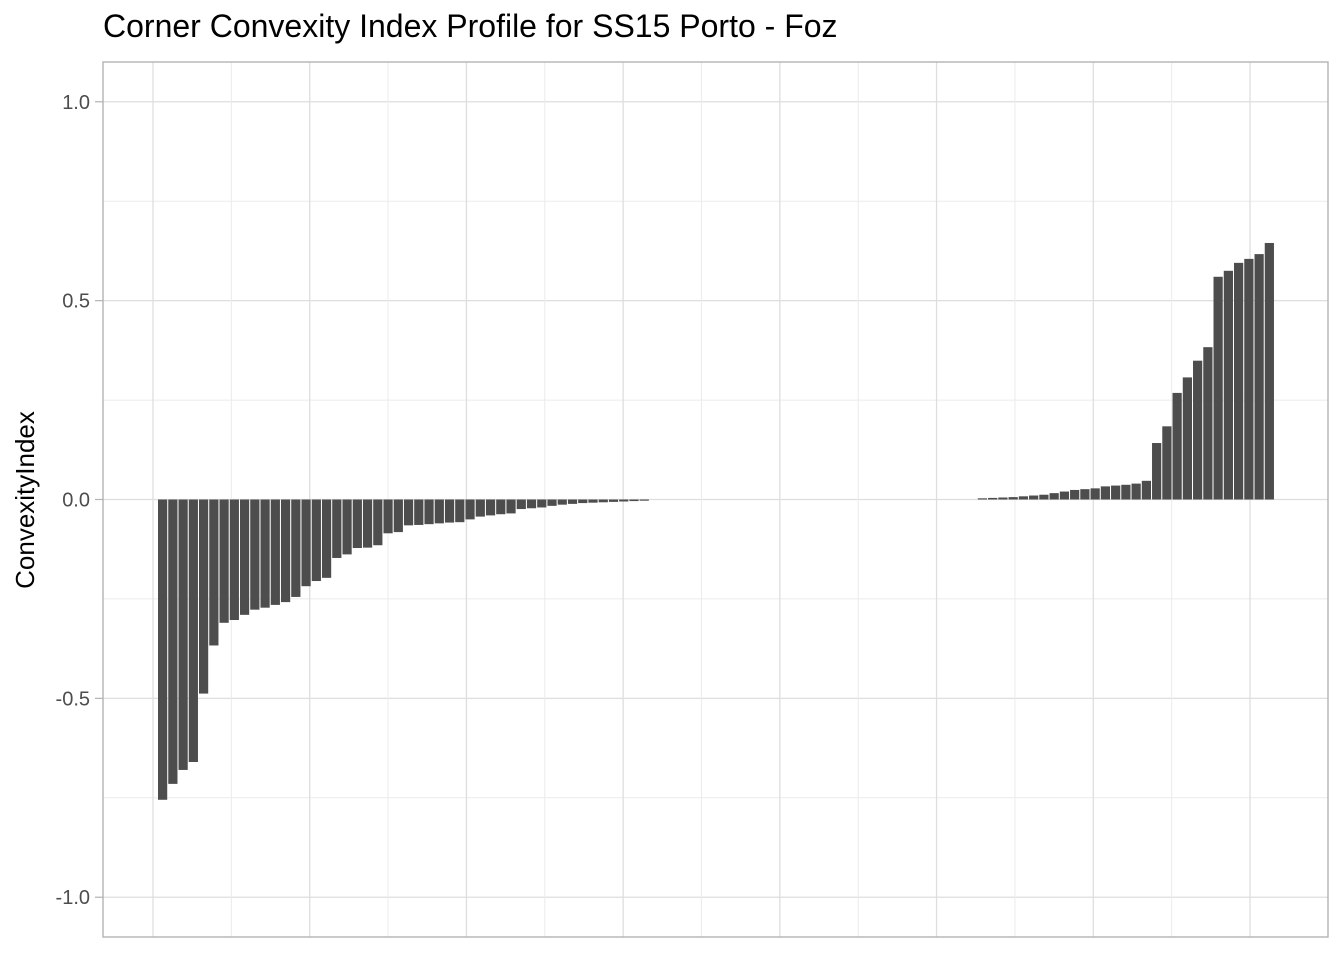  Describe the element at coordinates (76, 501) in the screenshot. I see `y-tick-label: 0.0` at that location.